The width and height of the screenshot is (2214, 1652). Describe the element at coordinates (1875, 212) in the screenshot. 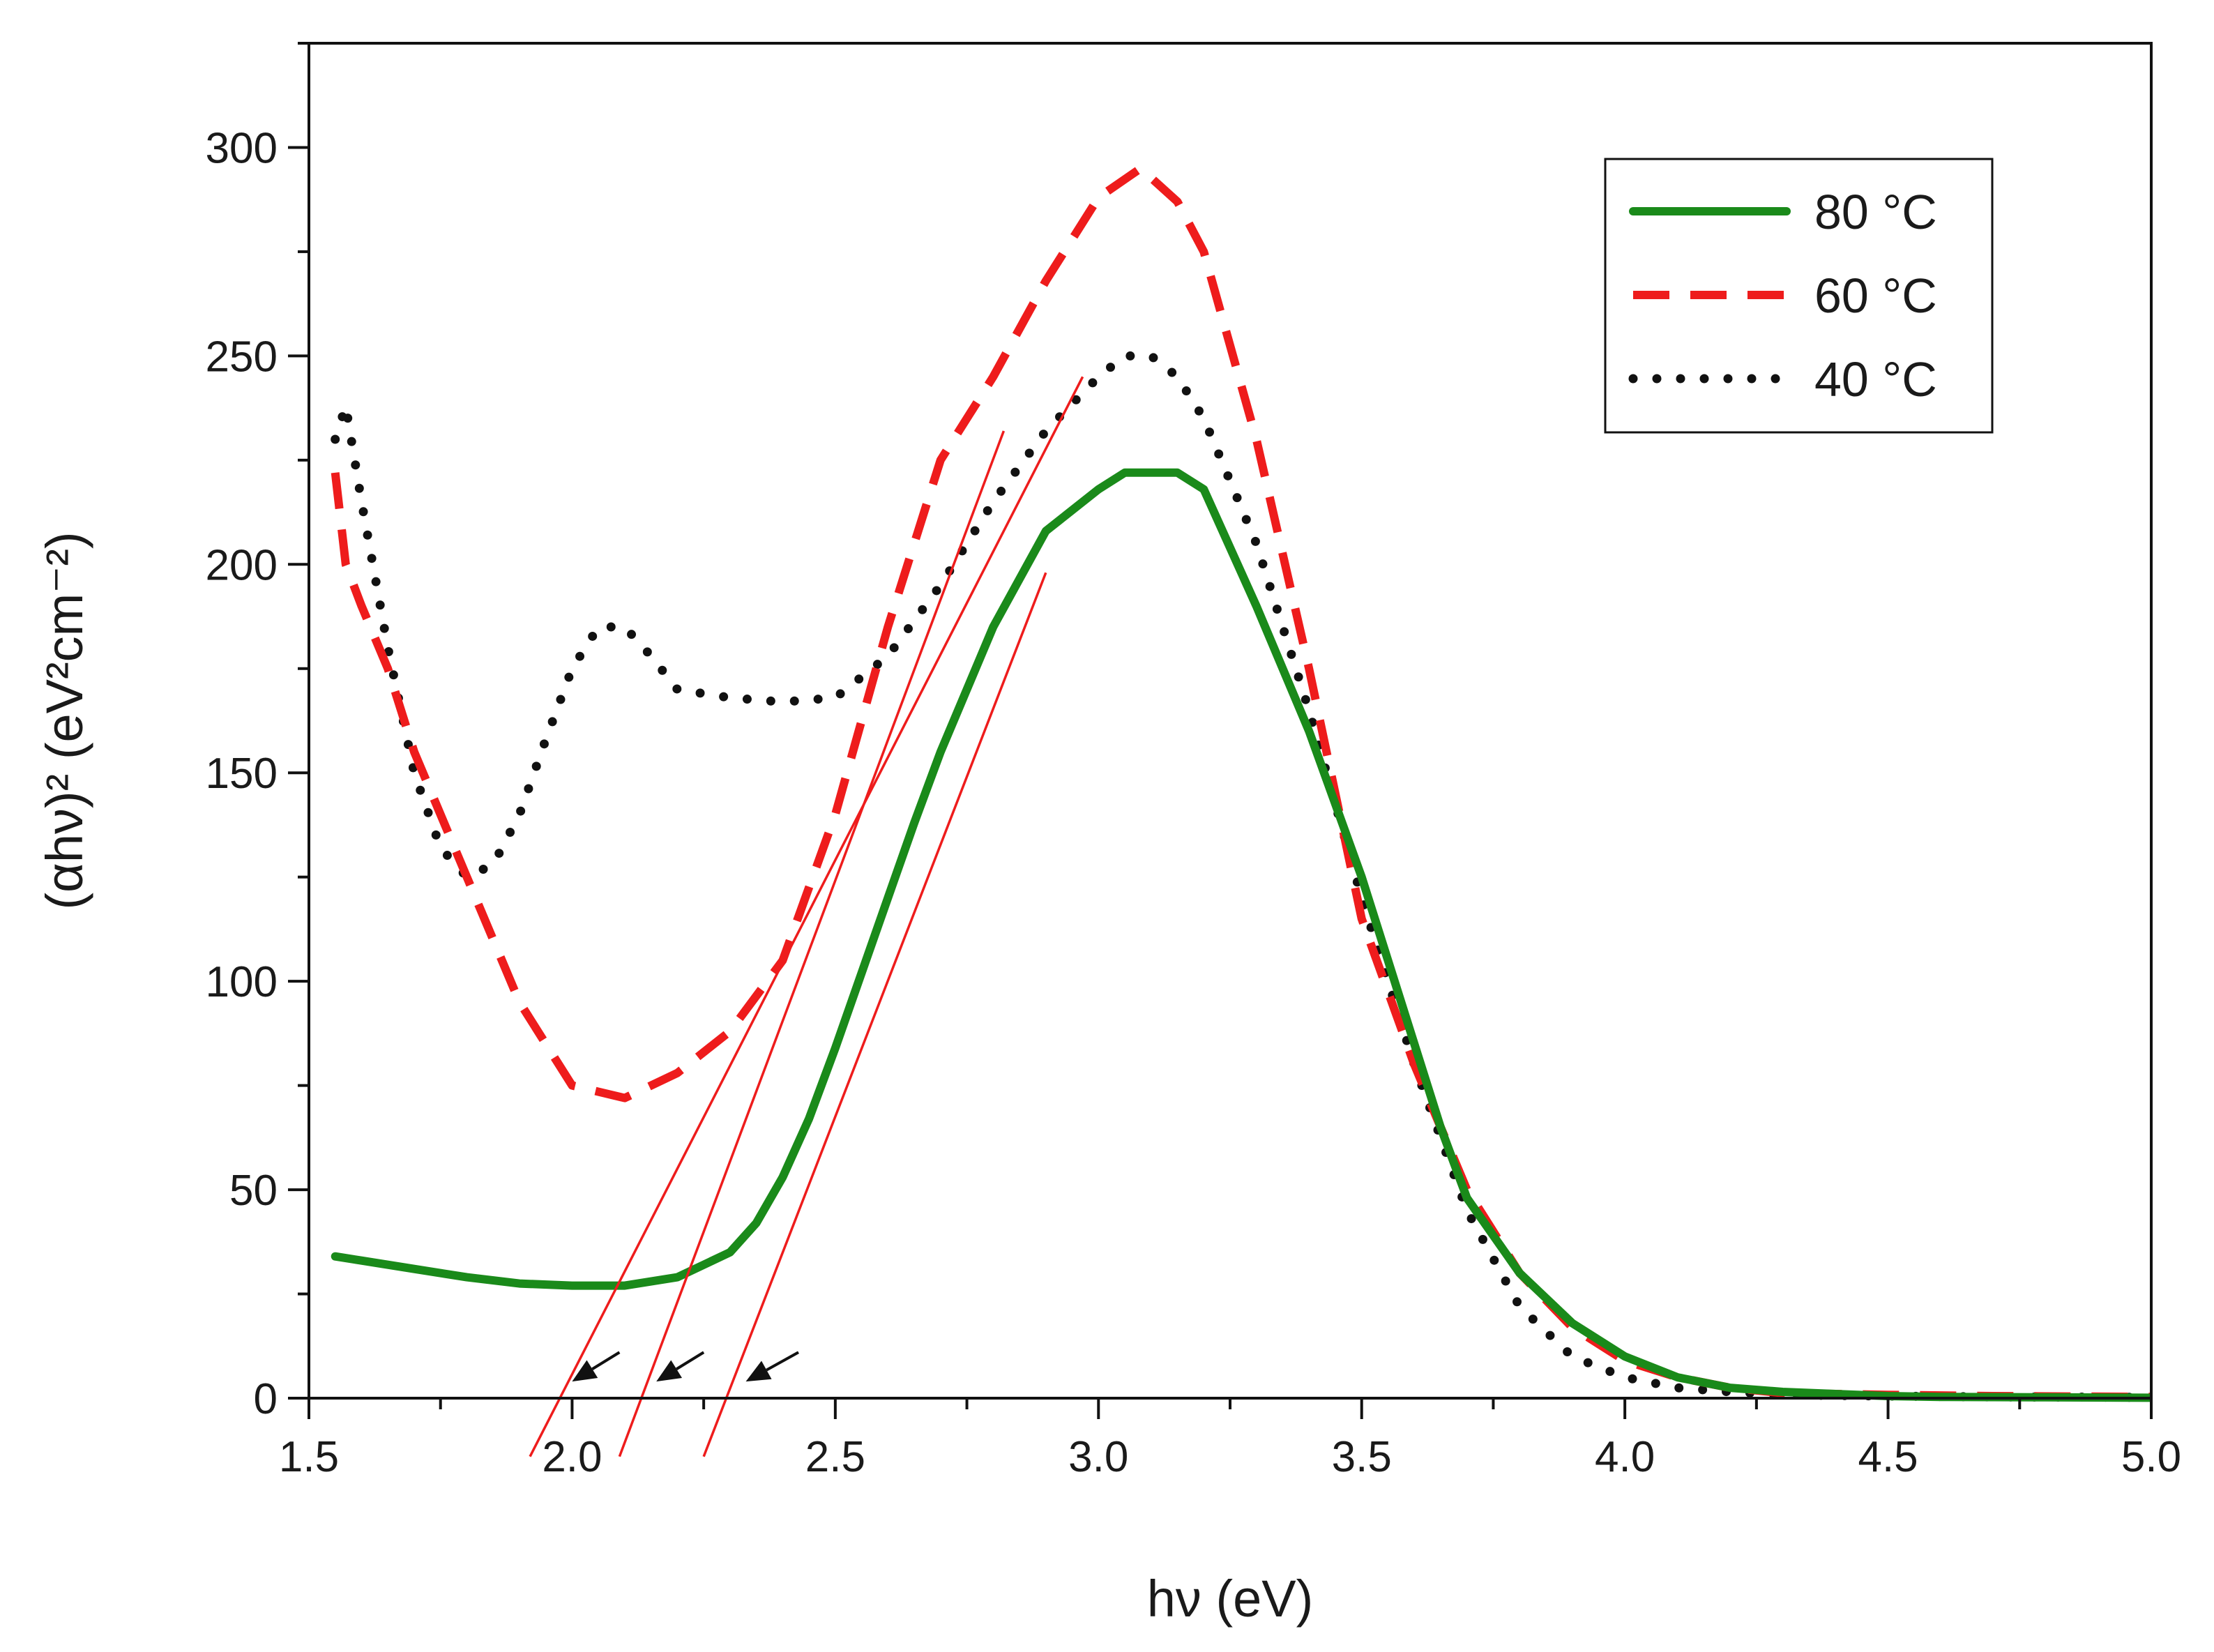

I see `legend-label-80c: 80 °C` at that location.